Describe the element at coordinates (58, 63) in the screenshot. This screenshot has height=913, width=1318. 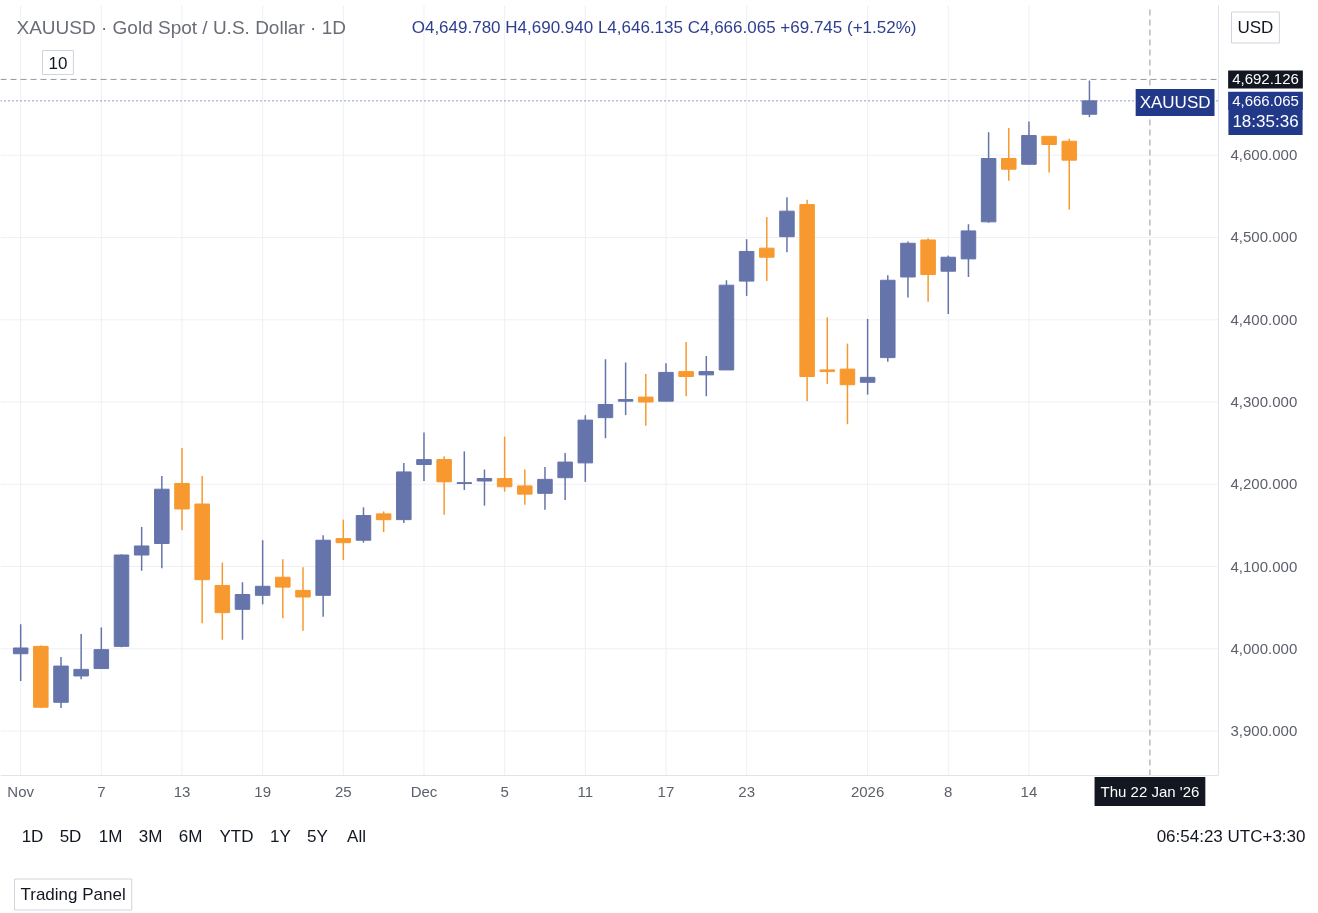
I see `annotation: 10` at that location.